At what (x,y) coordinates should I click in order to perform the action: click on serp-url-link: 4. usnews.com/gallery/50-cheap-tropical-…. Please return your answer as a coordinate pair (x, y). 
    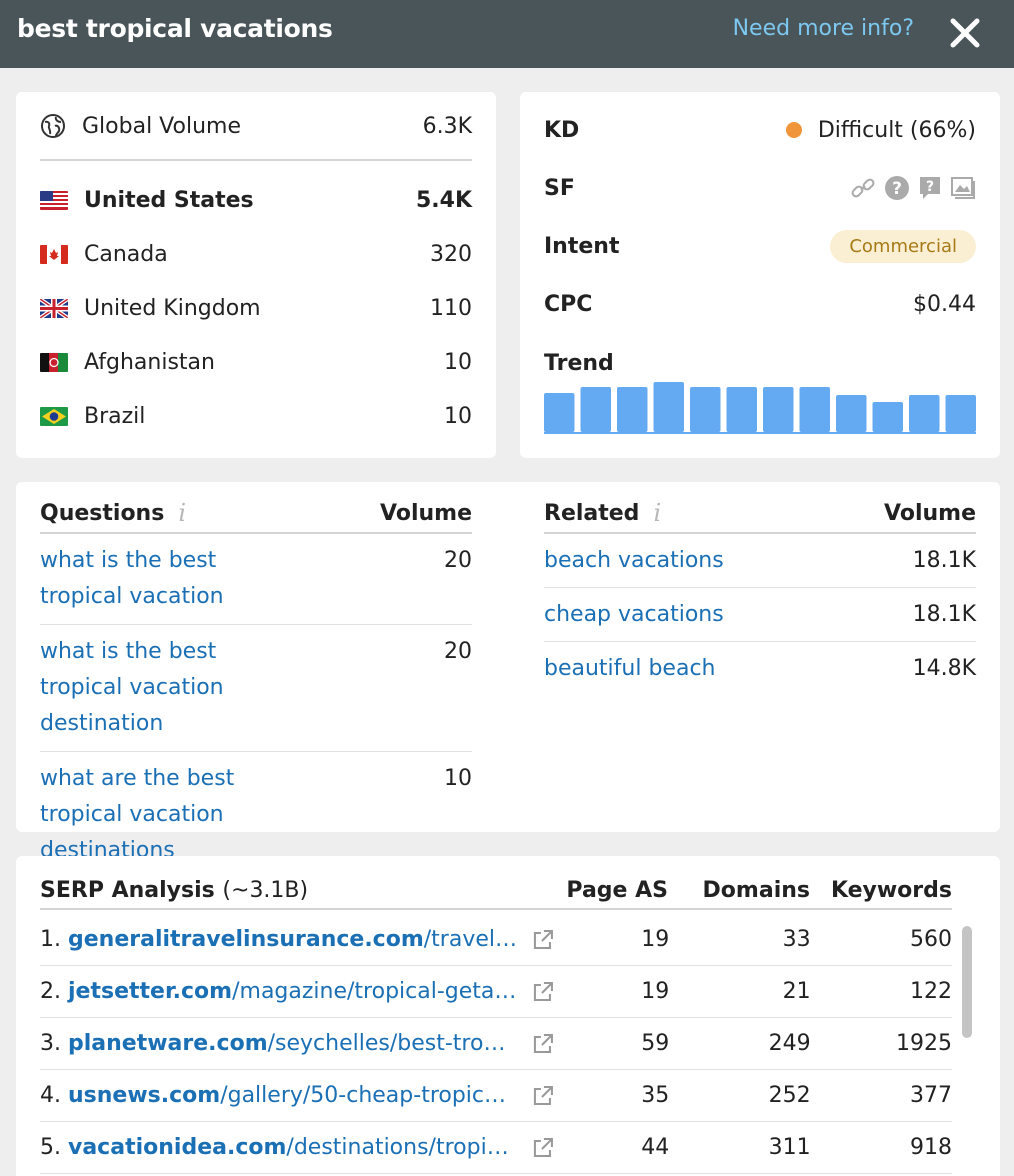
    Looking at the image, I should click on (279, 1095).